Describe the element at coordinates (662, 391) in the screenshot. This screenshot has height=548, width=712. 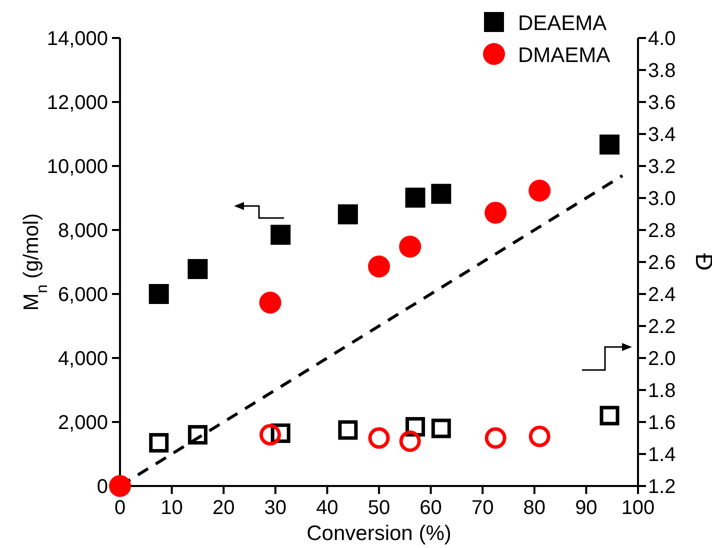
I see `y2-tick-label: 1.8` at that location.